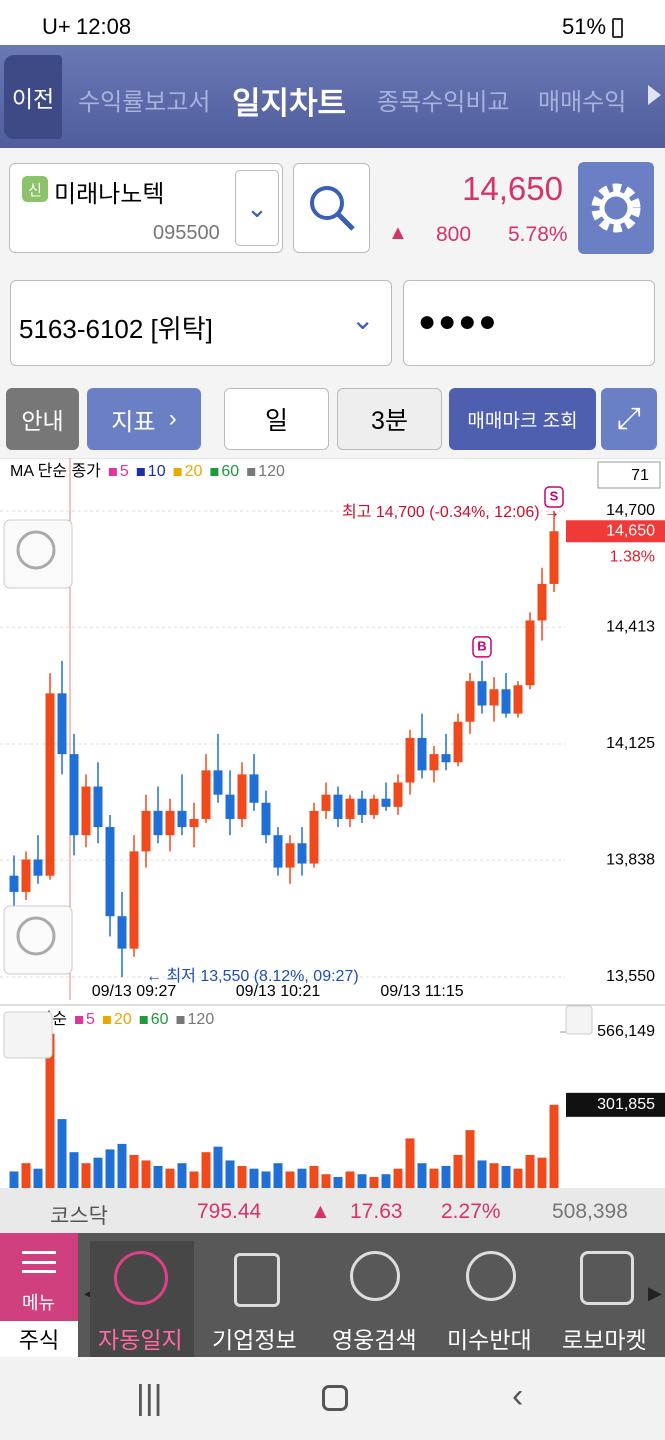 The width and height of the screenshot is (665, 1440). I want to click on recent-button: |||, so click(149, 1398).